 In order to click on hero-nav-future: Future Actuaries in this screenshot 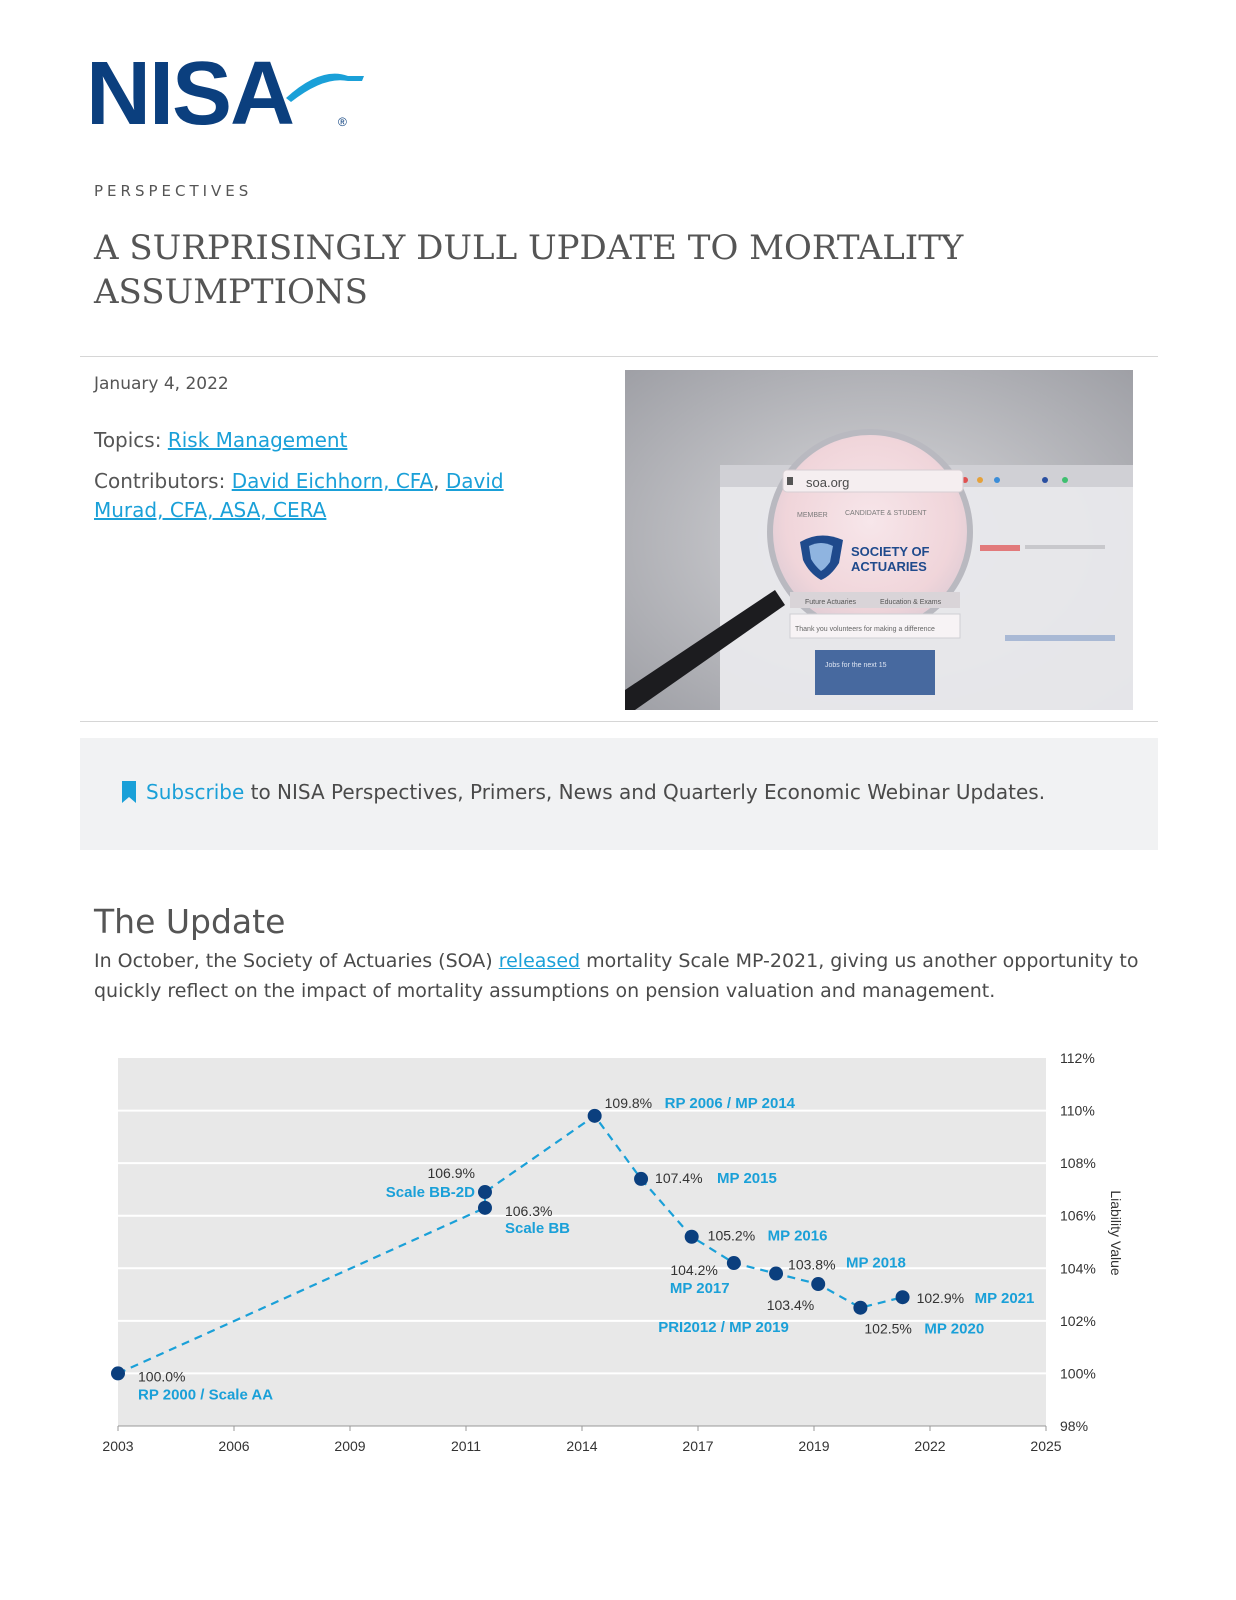, I will do `click(830, 602)`.